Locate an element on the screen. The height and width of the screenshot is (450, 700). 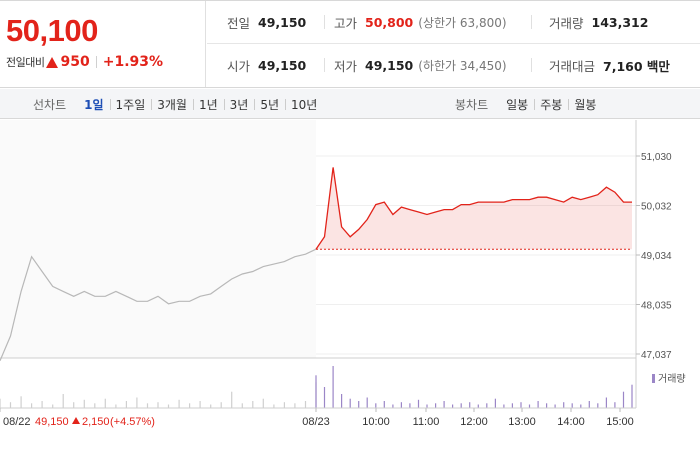
y-tick-label: 51,030 is located at coordinates (656, 157).